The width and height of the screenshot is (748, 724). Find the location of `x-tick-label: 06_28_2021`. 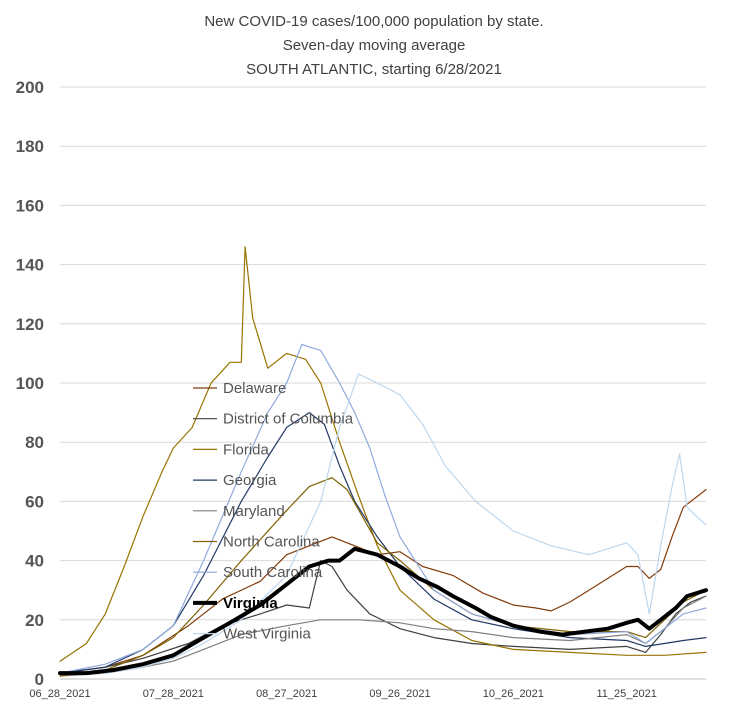

x-tick-label: 06_28_2021 is located at coordinates (59, 694).